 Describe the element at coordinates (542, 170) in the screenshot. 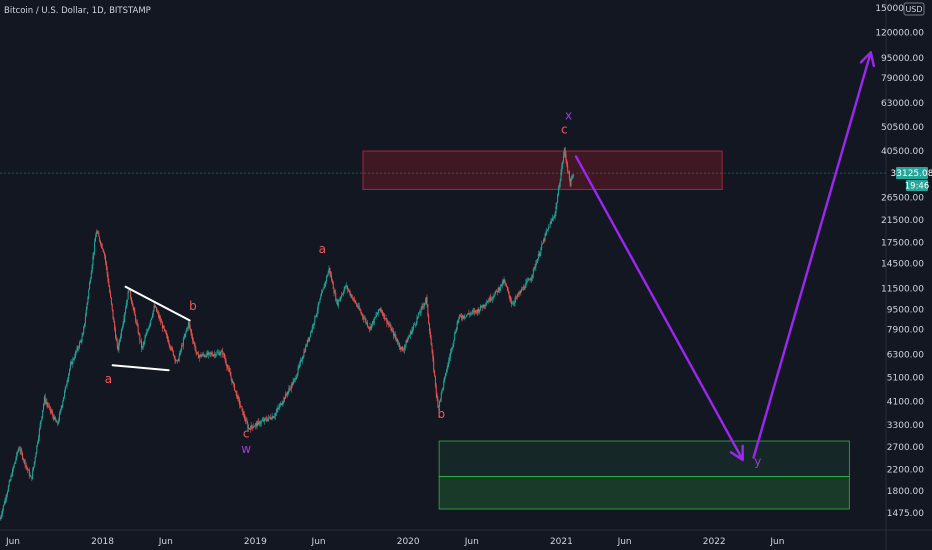

I see `zone-resistance` at that location.